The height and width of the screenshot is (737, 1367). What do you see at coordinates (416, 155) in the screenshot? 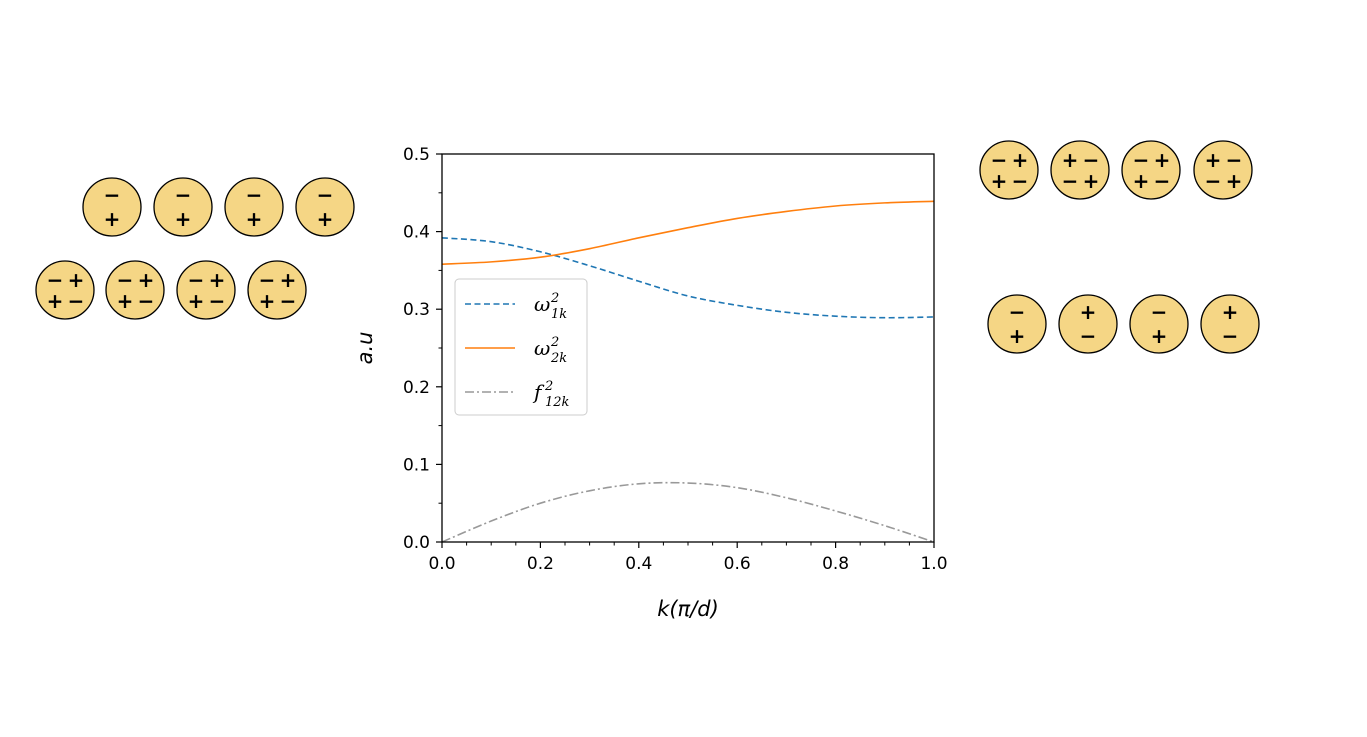
I see `y-tick-label: 0.5` at bounding box center [416, 155].